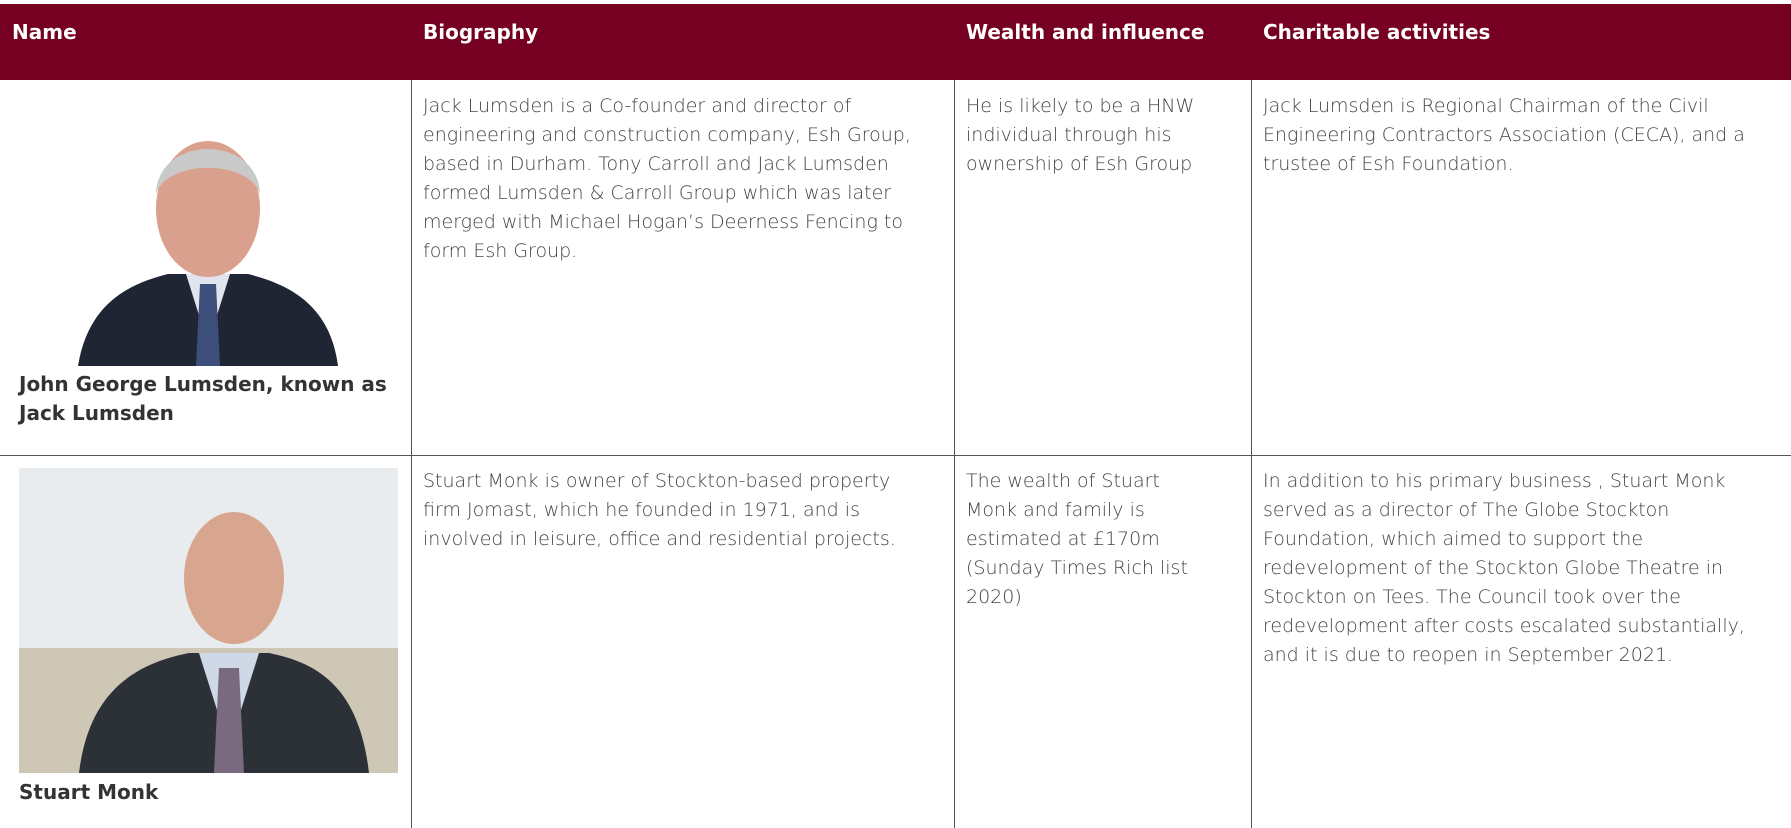 This screenshot has width=1791, height=828. I want to click on header-cell: Wealth and influence, so click(1085, 32).